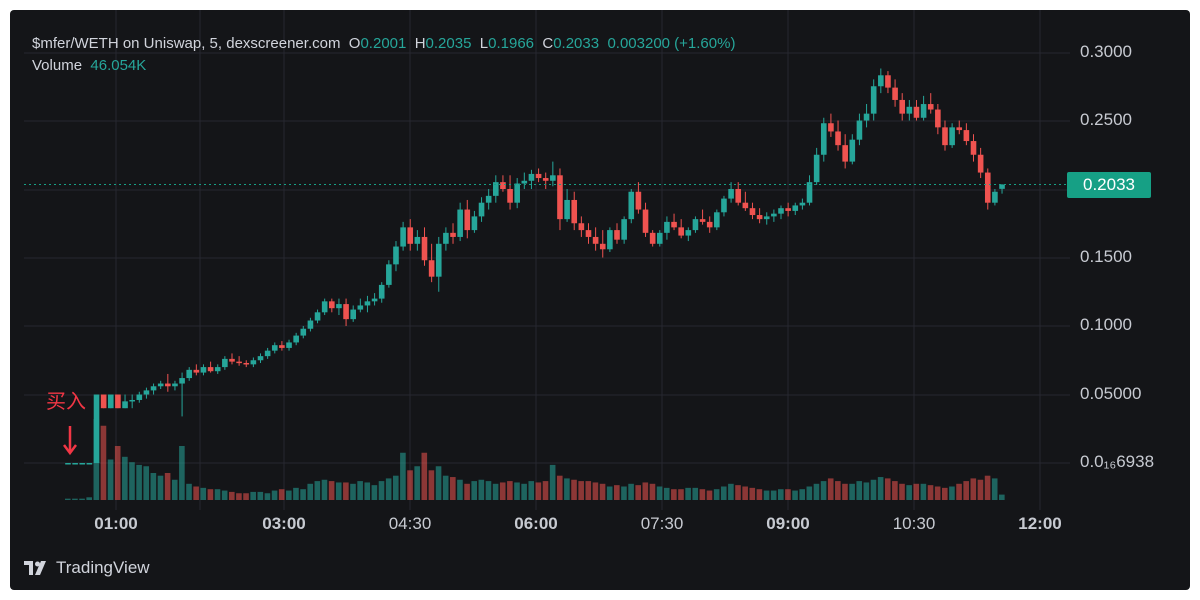  What do you see at coordinates (35, 568) in the screenshot?
I see `tradingview-logo-icon` at bounding box center [35, 568].